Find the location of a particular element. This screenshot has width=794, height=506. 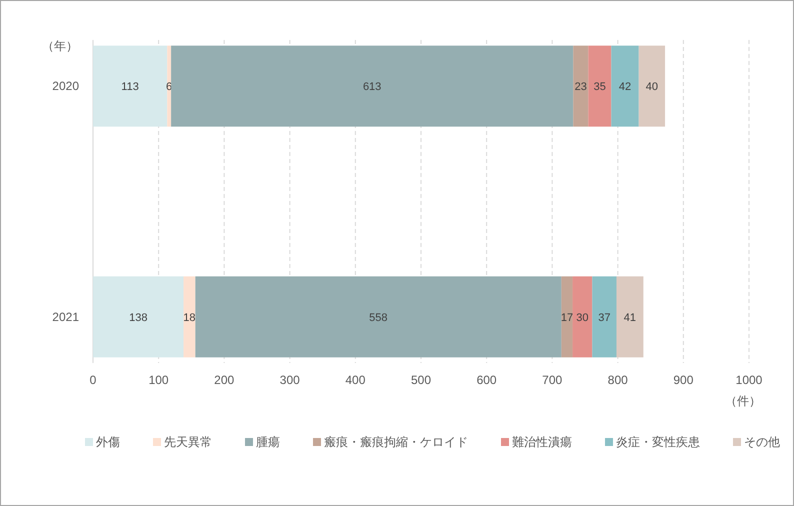

y-tick-label: 2021 is located at coordinates (66, 317).